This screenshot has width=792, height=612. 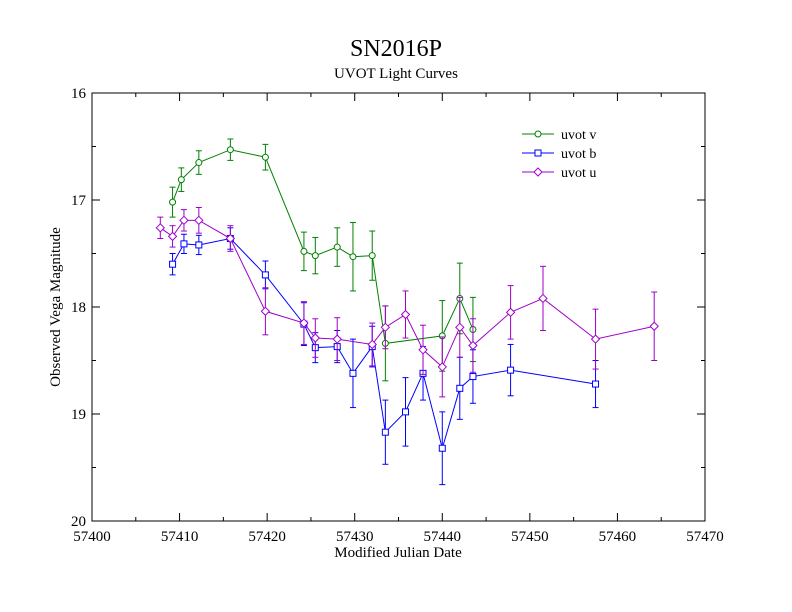 What do you see at coordinates (705, 537) in the screenshot?
I see `x-tick-label: 57470` at bounding box center [705, 537].